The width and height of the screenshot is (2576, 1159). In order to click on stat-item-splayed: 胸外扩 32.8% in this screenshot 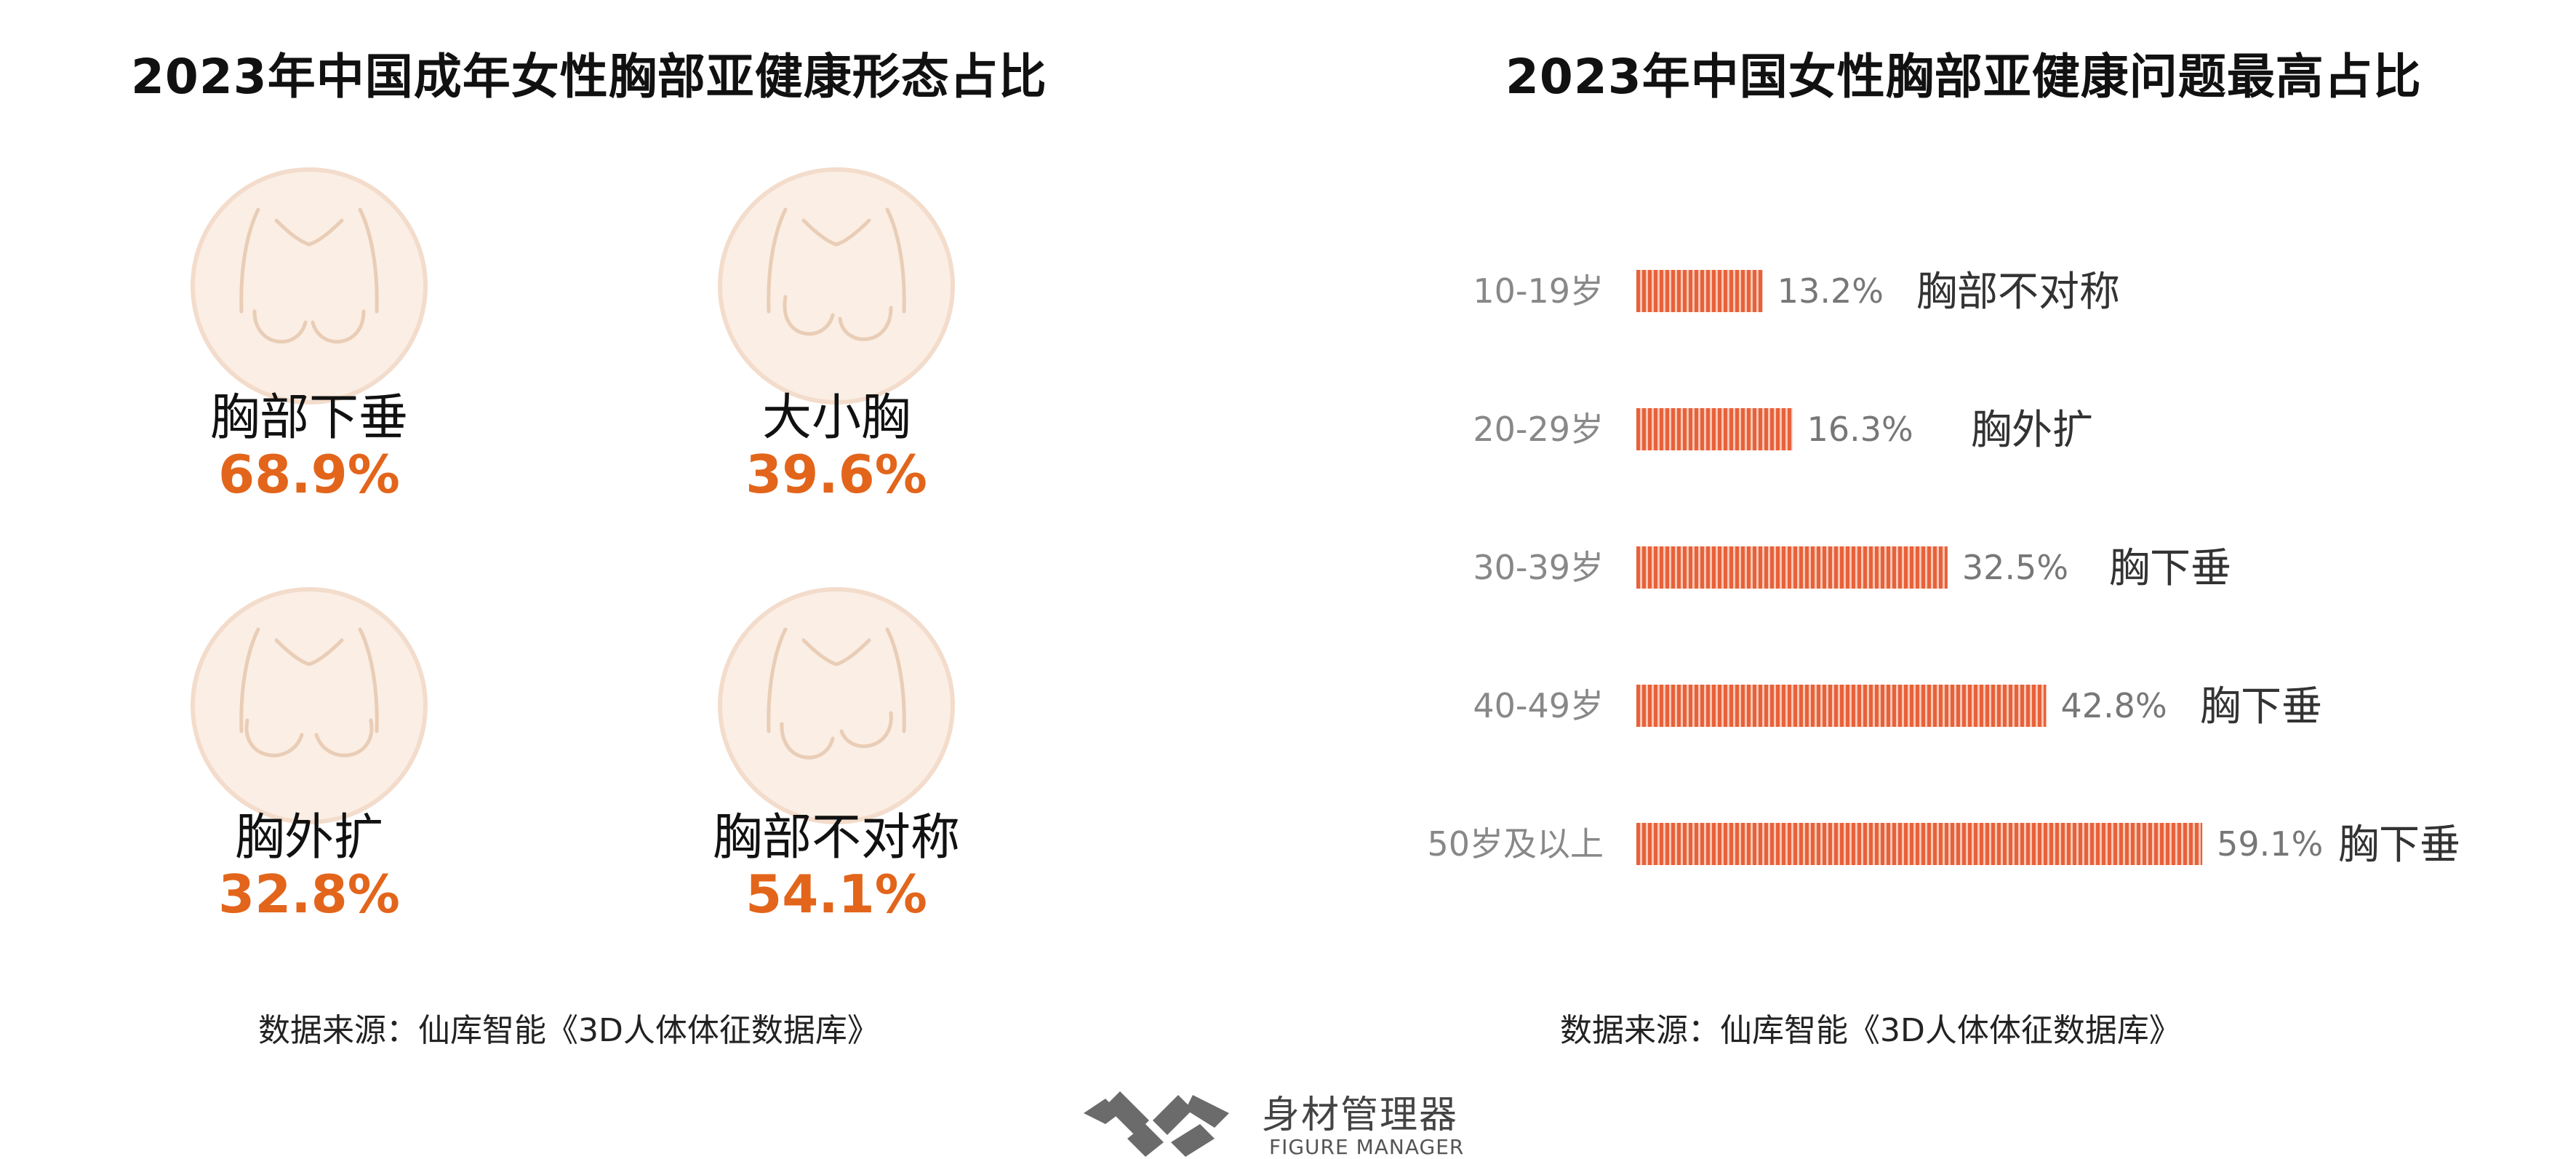, I will do `click(309, 789)`.